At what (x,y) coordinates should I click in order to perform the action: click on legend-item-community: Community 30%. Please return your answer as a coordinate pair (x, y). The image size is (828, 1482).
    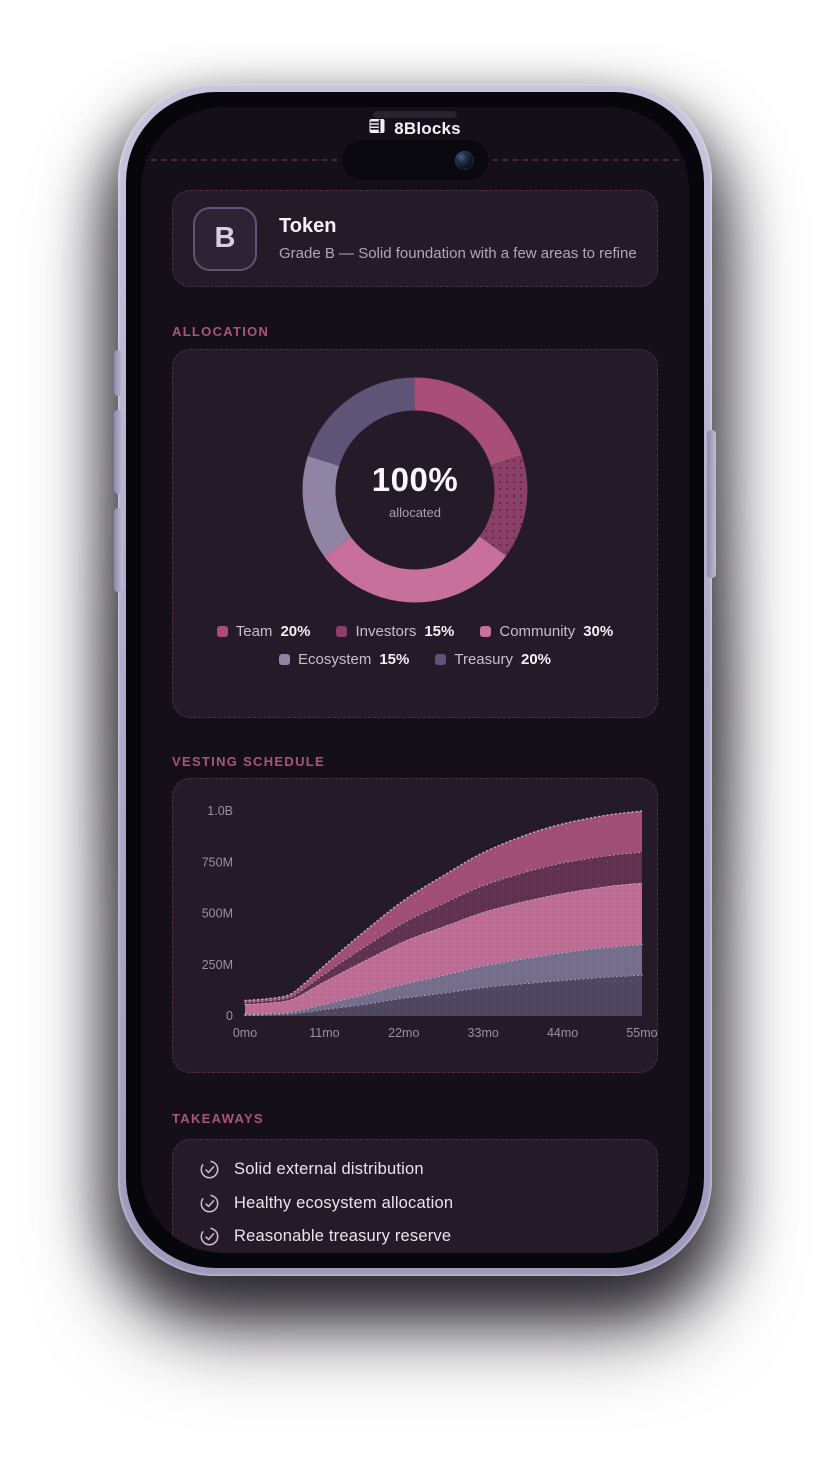
    Looking at the image, I should click on (546, 631).